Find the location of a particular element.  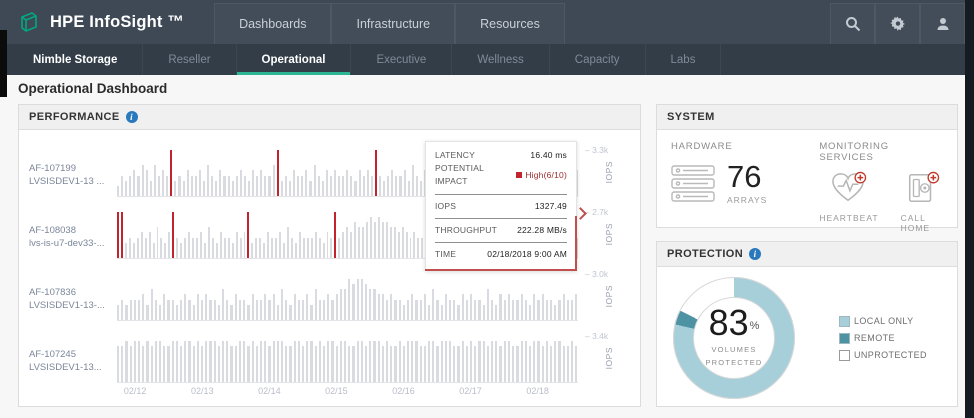

legend-label: REMOTE is located at coordinates (874, 338).